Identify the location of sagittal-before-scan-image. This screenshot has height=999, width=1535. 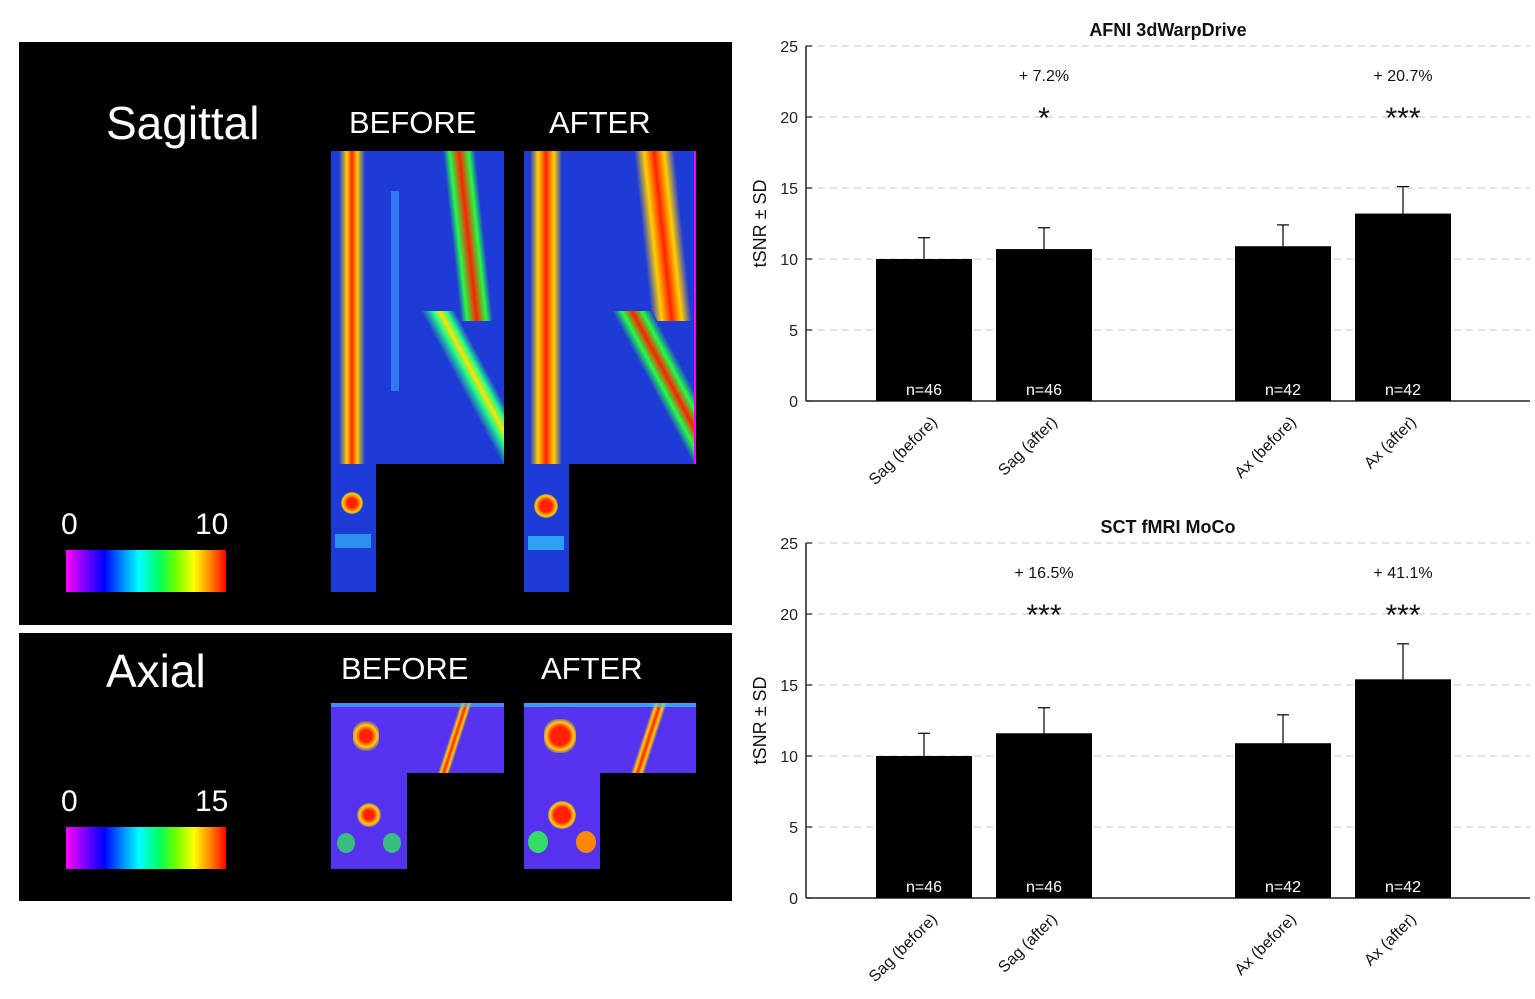
(417, 307).